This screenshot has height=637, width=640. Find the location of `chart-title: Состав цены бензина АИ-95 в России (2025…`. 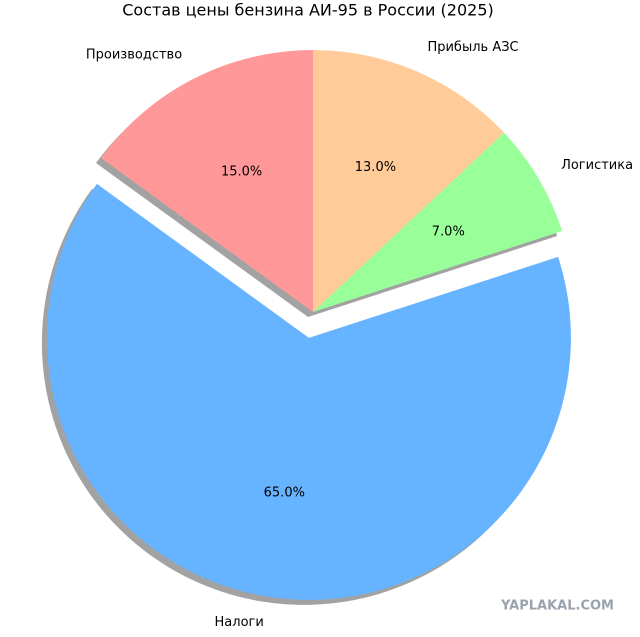

chart-title: Состав цены бензина АИ-95 в России (2025… is located at coordinates (308, 10).